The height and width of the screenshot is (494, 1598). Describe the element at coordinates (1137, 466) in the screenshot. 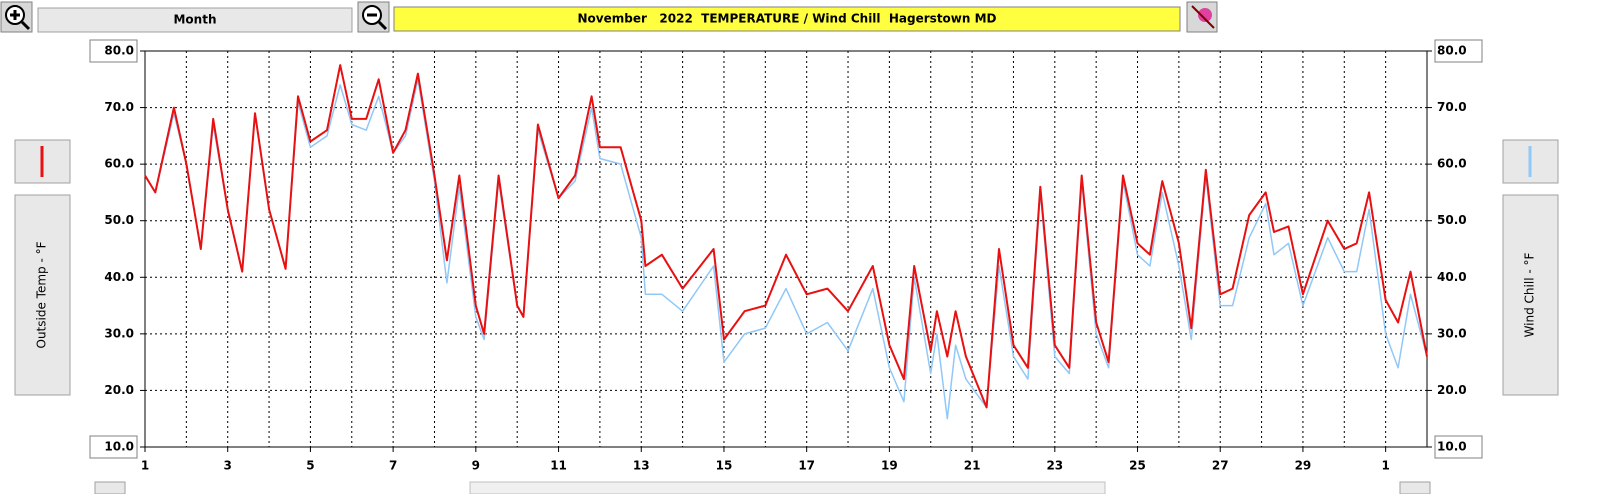

I see `x-tick-label: 25` at that location.